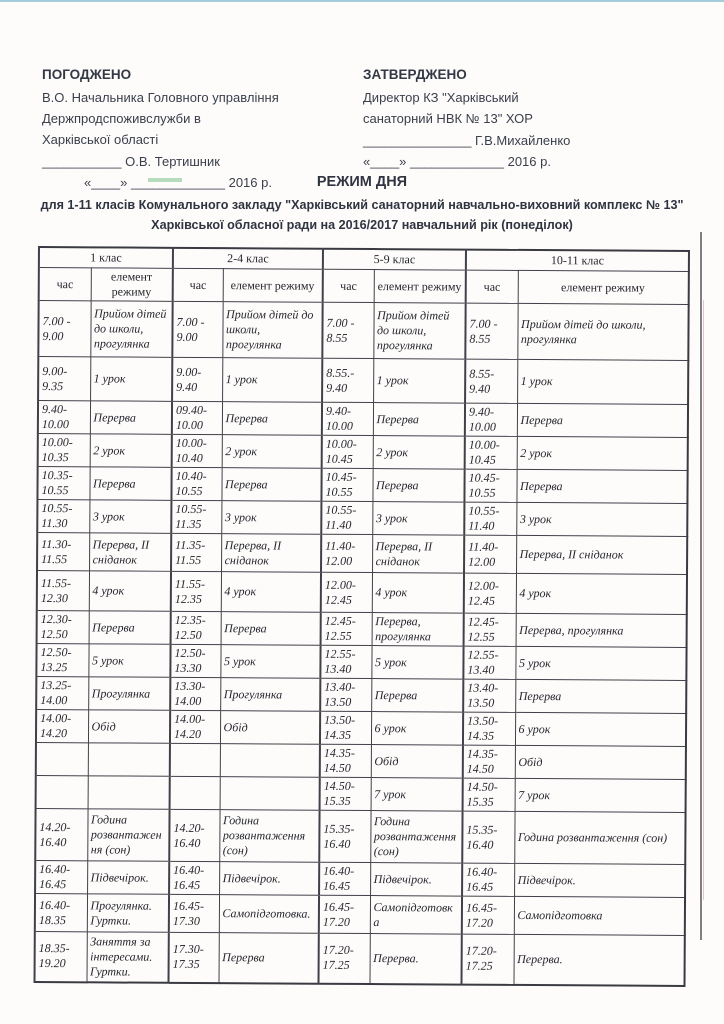 Image resolution: width=724 pixels, height=1024 pixels. Describe the element at coordinates (490, 554) in the screenshot. I see `time-cell: 11.40- 12.00` at that location.